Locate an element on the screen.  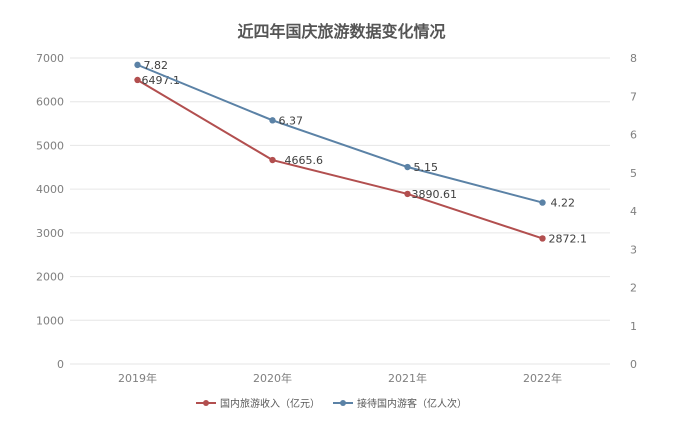
x-tick-label: 2022年 is located at coordinates (542, 378).